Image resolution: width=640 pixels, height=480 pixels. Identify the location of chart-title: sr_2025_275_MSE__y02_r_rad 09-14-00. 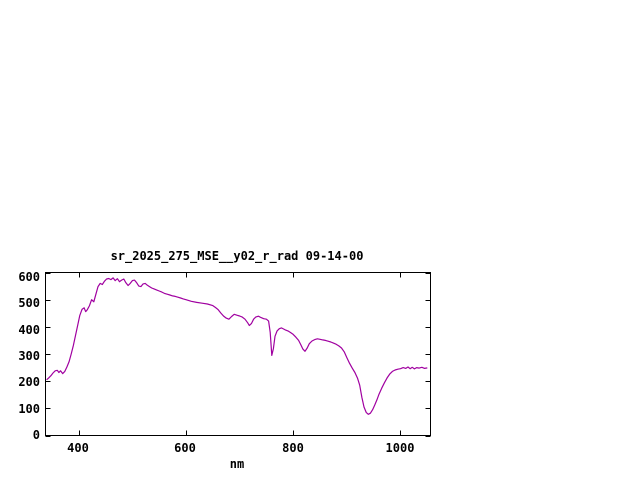
(237, 256).